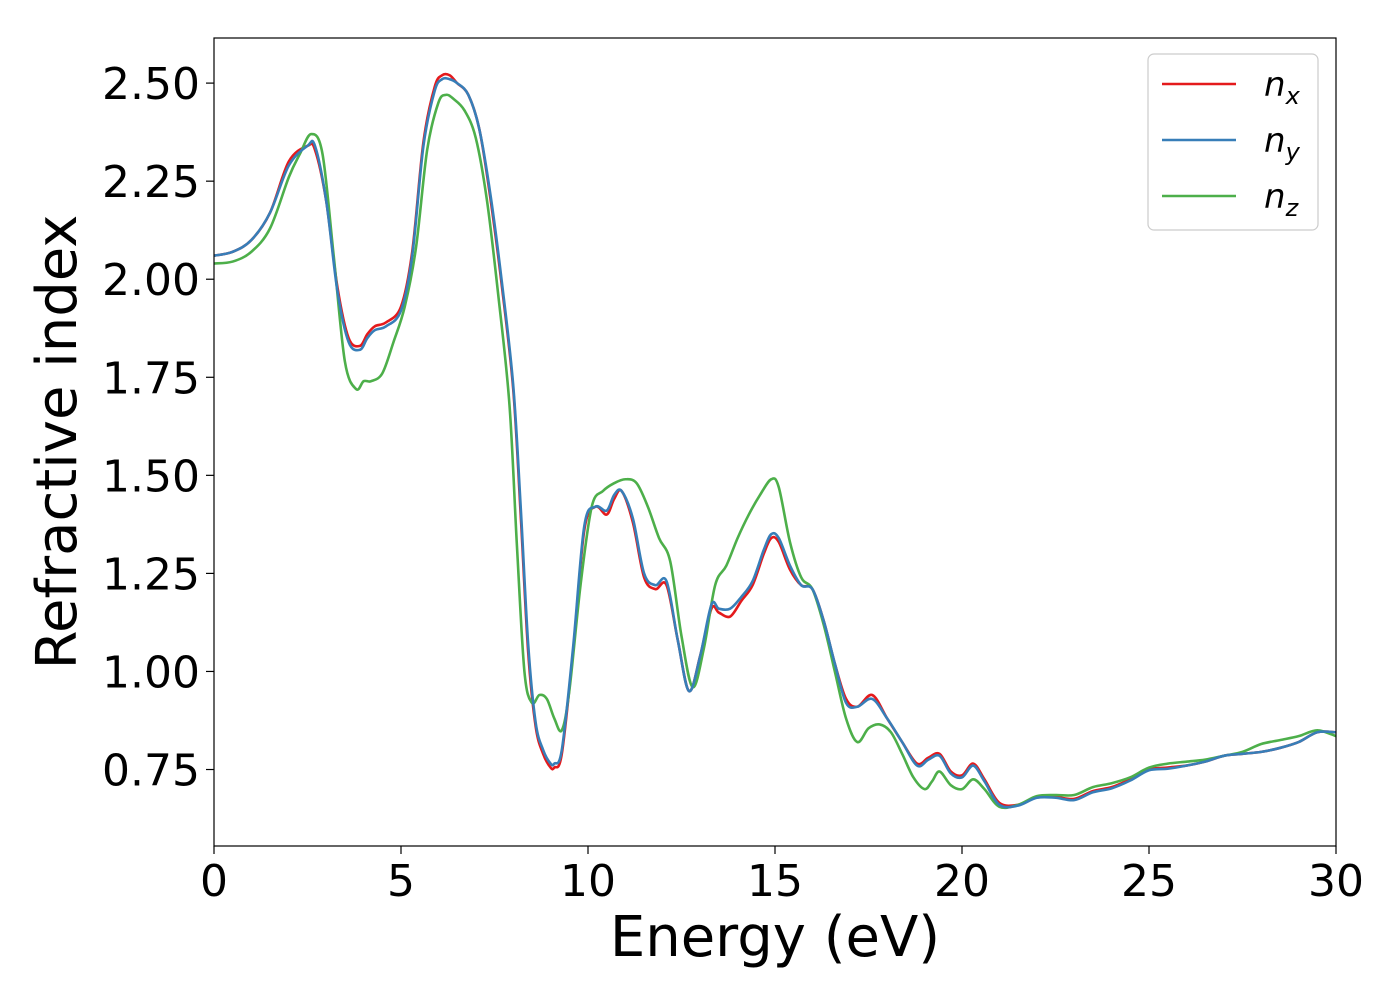 The image size is (1400, 1000). What do you see at coordinates (1293, 152) in the screenshot?
I see `legend-label-subscript: y` at bounding box center [1293, 152].